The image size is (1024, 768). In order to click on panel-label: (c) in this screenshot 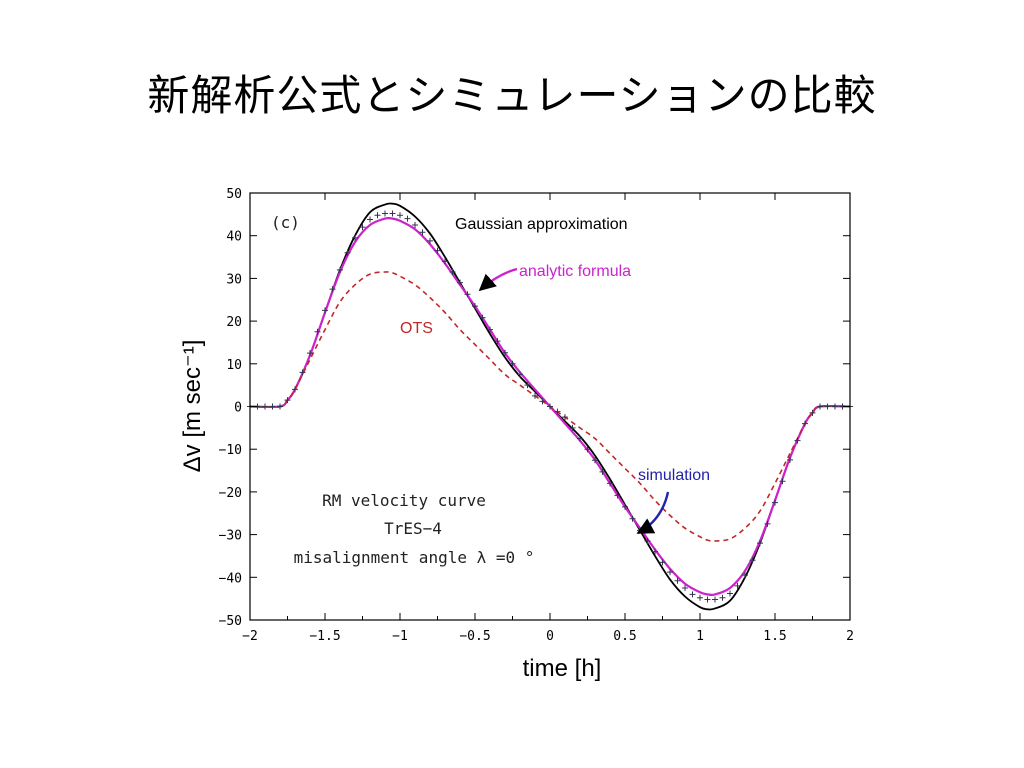, I will do `click(285, 222)`.